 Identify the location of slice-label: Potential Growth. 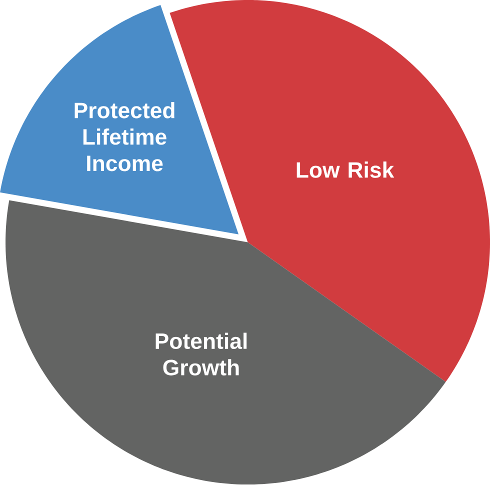
(201, 354).